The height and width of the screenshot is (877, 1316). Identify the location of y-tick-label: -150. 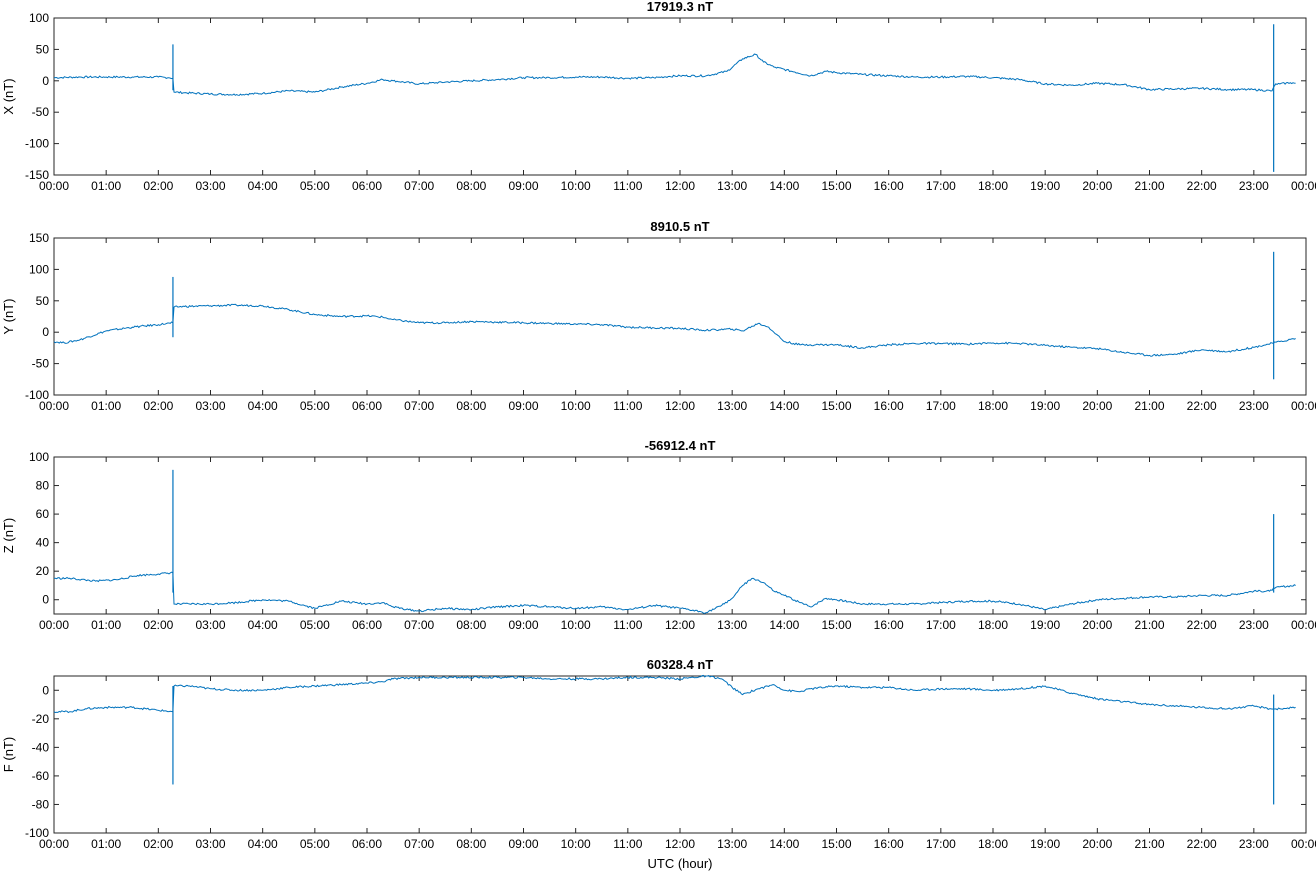
(37, 175).